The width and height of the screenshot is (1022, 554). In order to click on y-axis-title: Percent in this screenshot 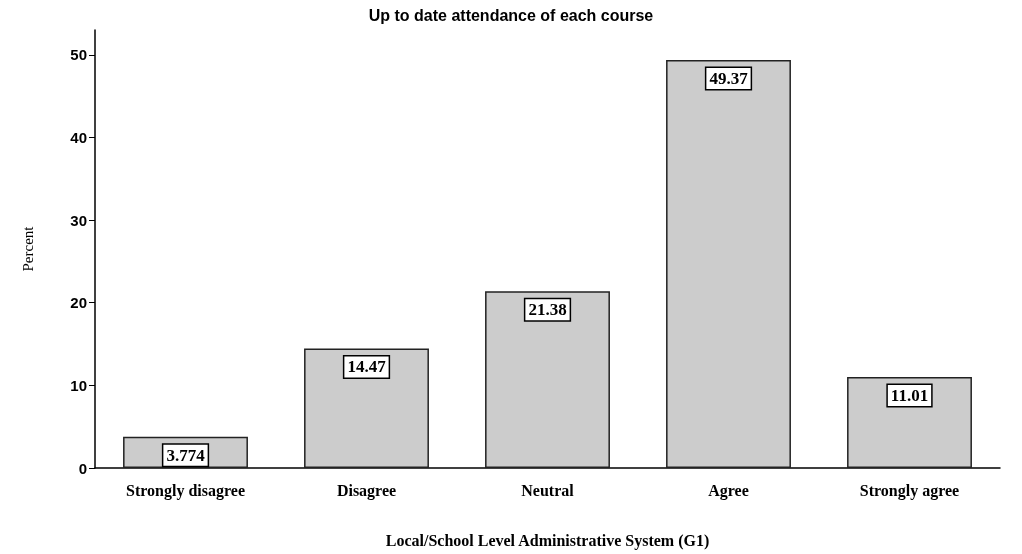, I will do `click(27, 248)`.